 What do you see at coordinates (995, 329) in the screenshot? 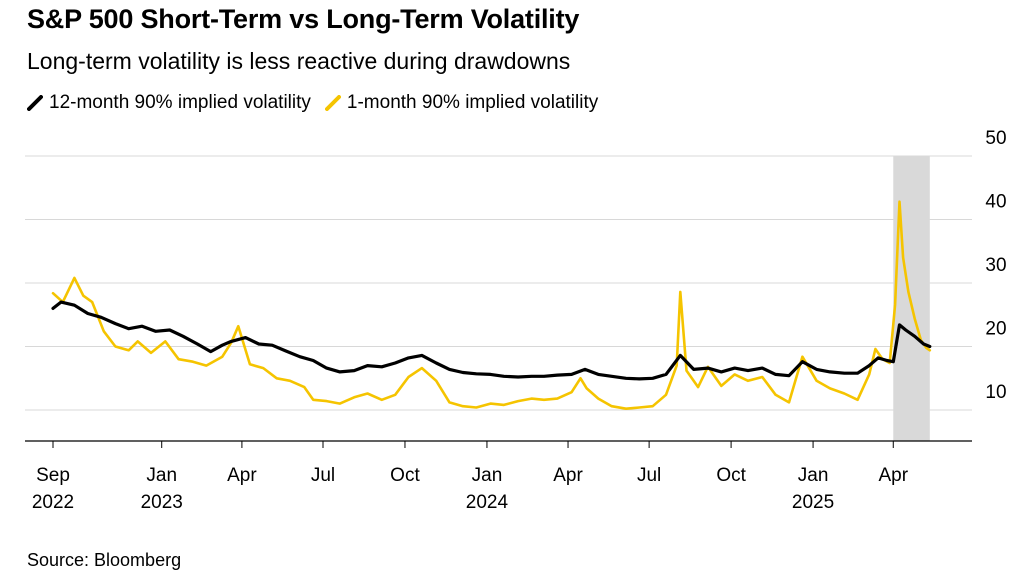
I see `y-tick-label-20: 20` at bounding box center [995, 329].